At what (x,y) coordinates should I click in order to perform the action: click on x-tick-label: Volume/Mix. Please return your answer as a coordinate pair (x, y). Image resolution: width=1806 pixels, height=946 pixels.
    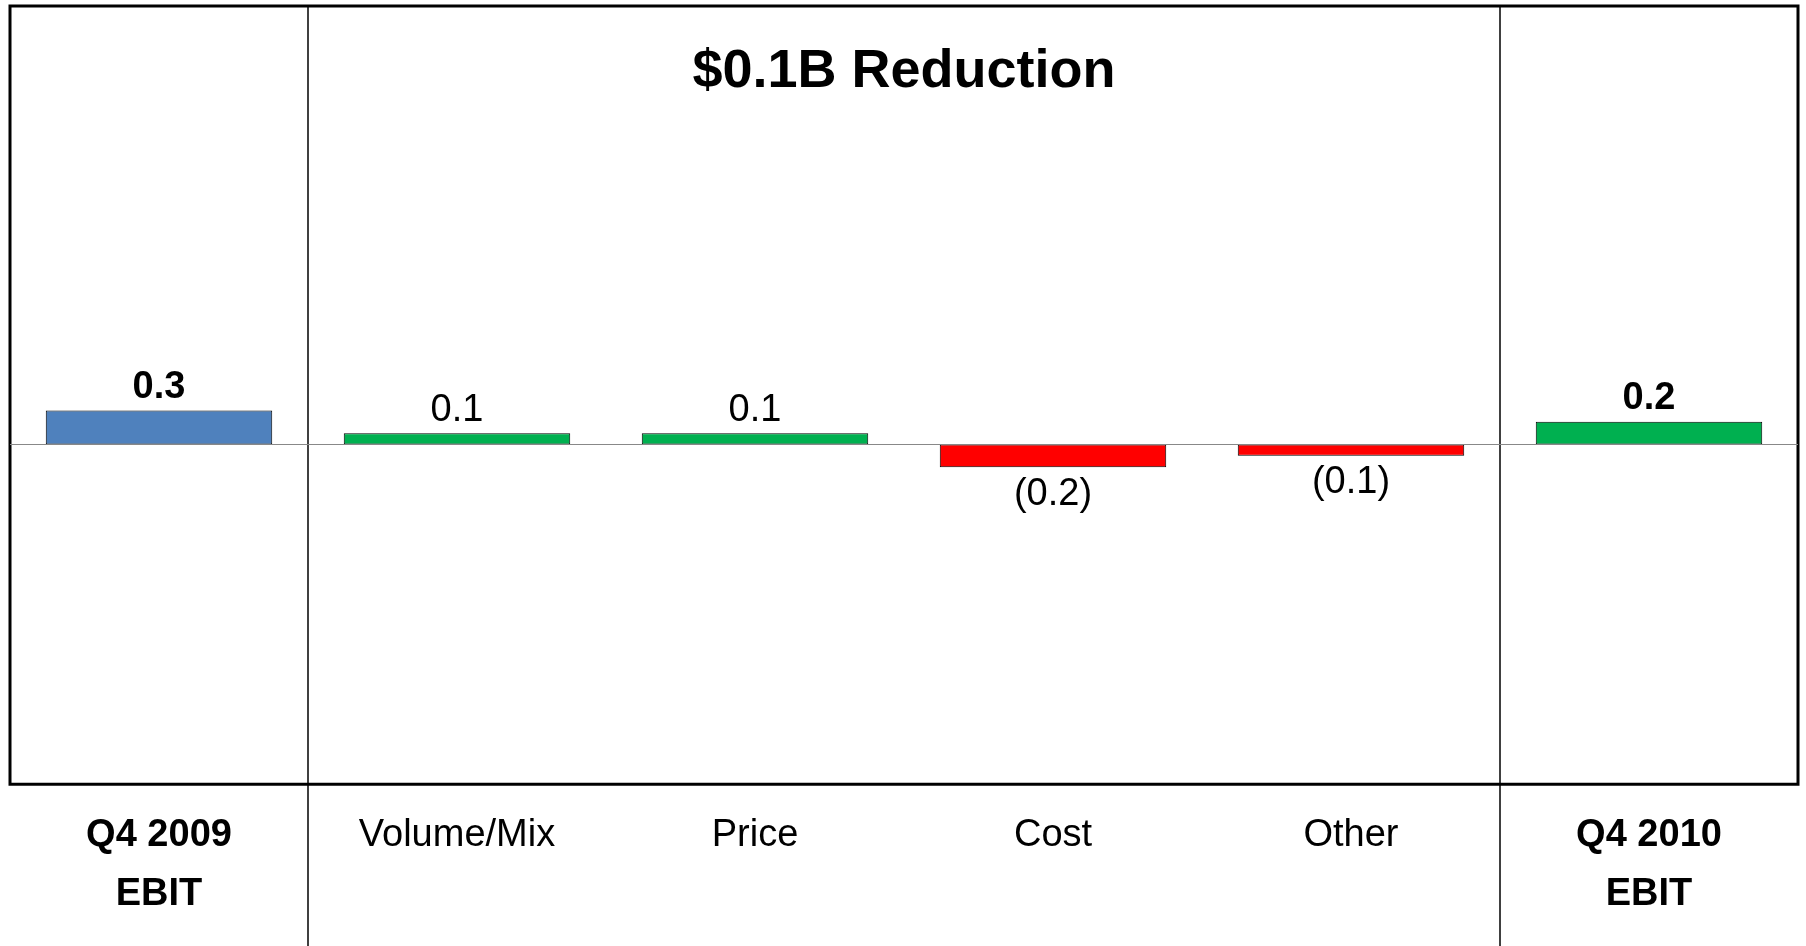
    Looking at the image, I should click on (457, 833).